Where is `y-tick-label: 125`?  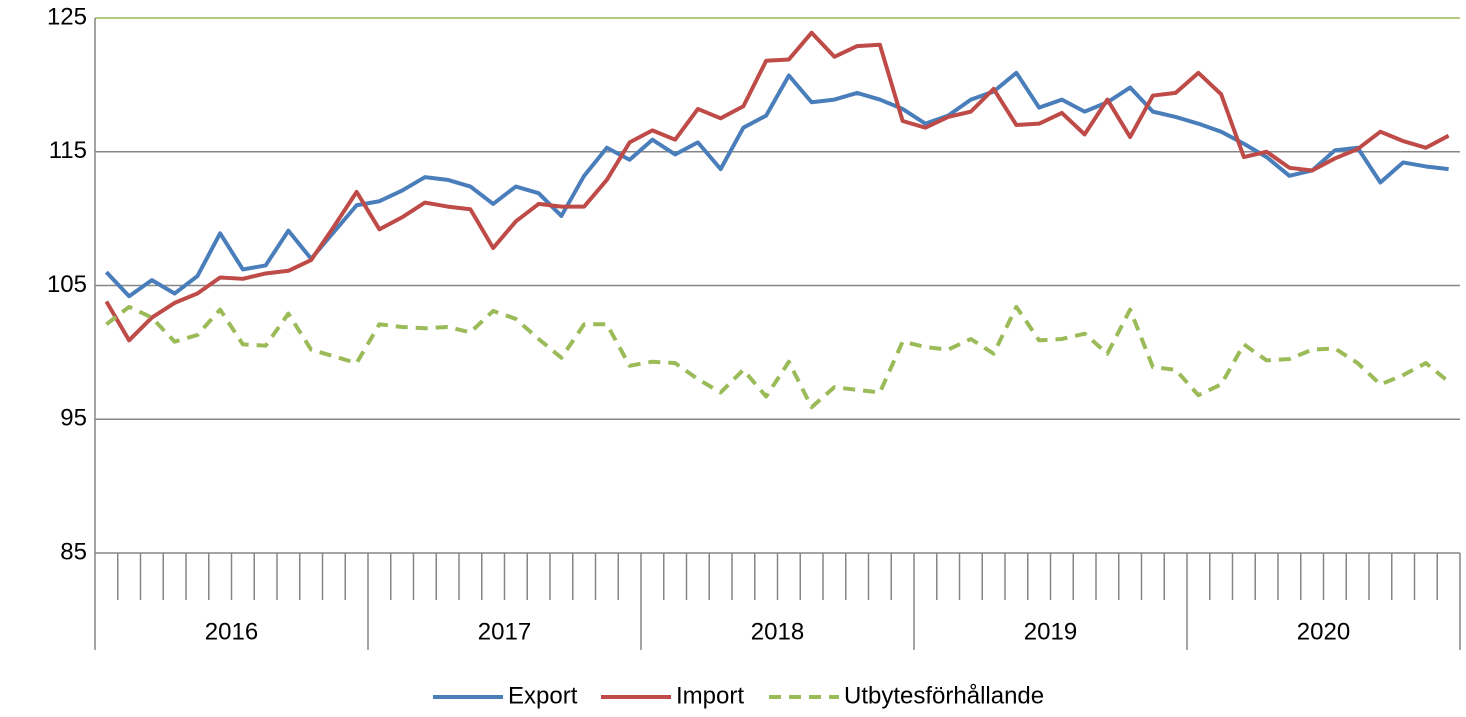 y-tick-label: 125 is located at coordinates (67, 16).